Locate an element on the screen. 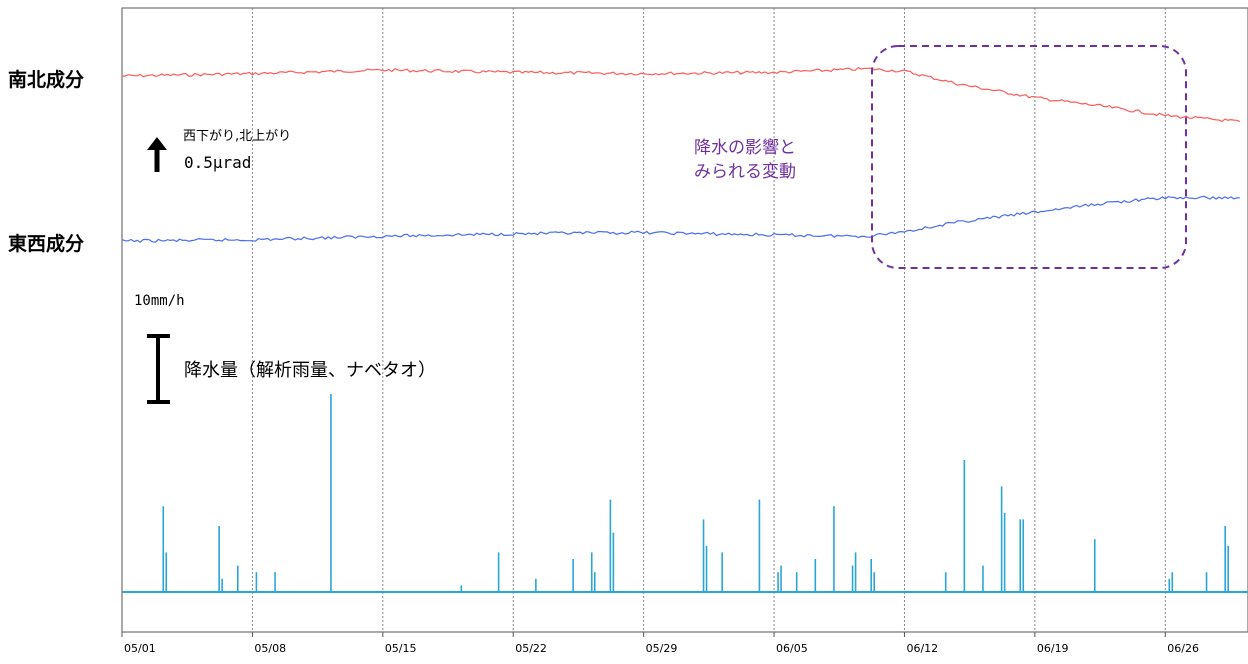 The height and width of the screenshot is (664, 1248). x-tick-label: 06/26 is located at coordinates (1183, 648).